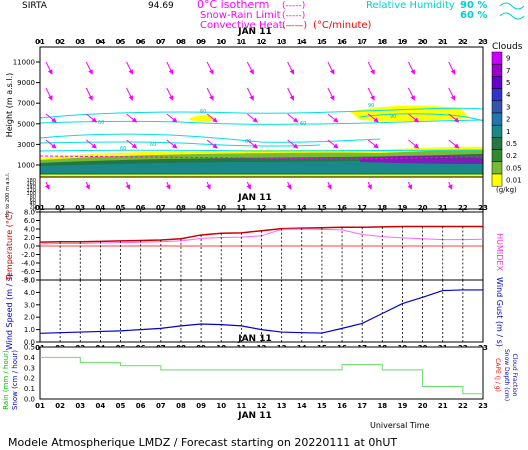  What do you see at coordinates (8, 194) in the screenshot?
I see `heights-ylabel-low: Up to 200 m a.s.l.` at bounding box center [8, 194].